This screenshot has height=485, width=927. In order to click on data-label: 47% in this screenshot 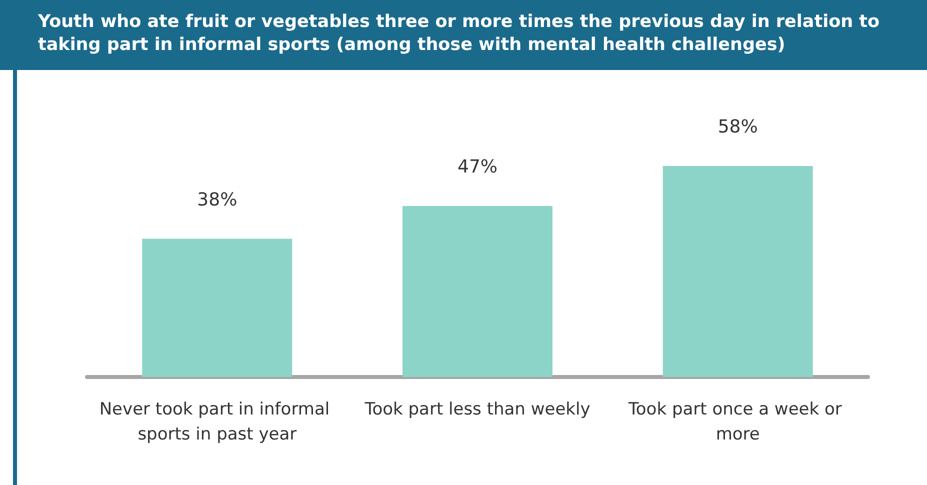, I will do `click(477, 167)`.